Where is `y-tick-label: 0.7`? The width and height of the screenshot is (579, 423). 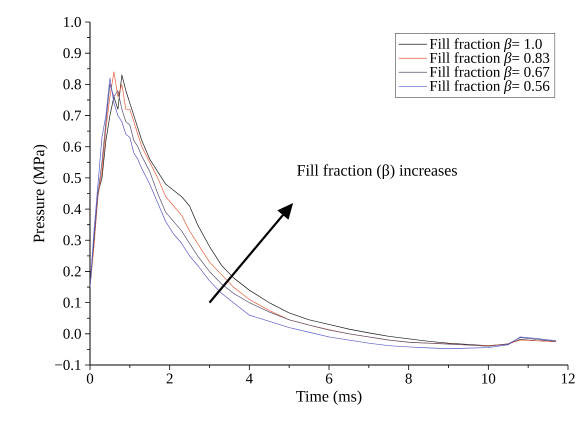
y-tick-label: 0.7 is located at coordinates (72, 115).